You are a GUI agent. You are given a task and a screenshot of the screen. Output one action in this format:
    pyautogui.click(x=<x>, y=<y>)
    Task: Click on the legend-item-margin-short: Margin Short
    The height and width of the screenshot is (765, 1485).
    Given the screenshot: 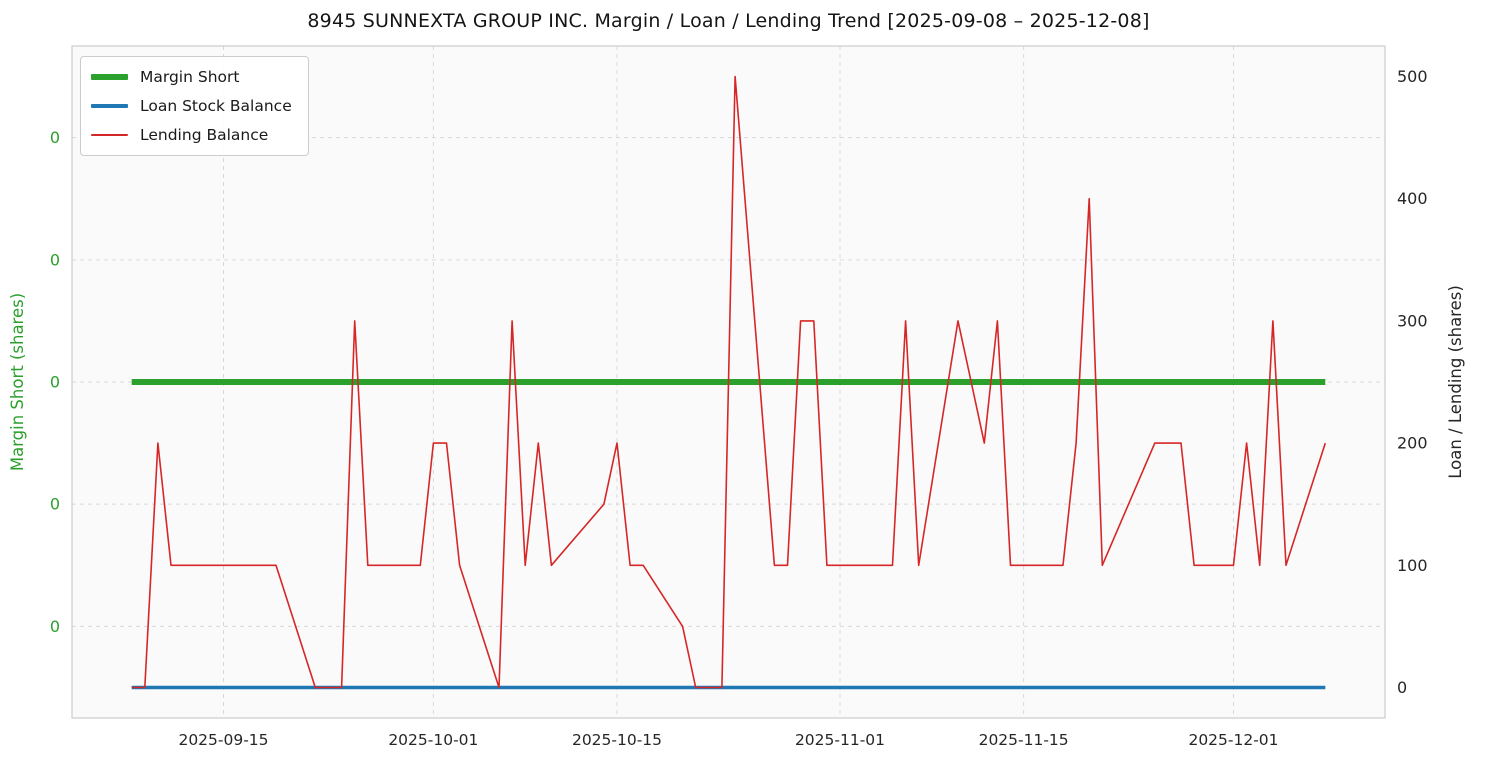 What is the action you would take?
    pyautogui.click(x=191, y=77)
    